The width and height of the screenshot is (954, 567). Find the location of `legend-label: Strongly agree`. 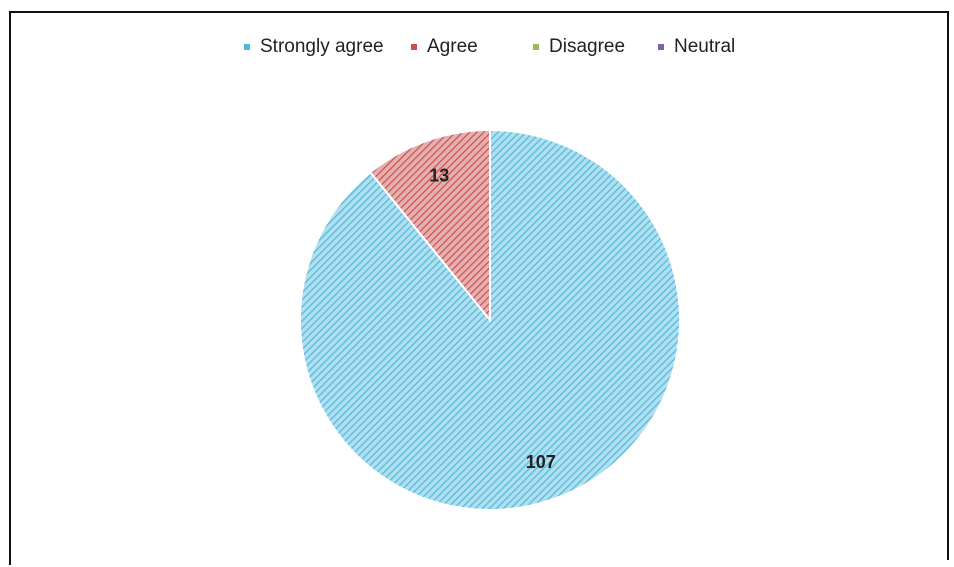

legend-label: Strongly agree is located at coordinates (322, 46).